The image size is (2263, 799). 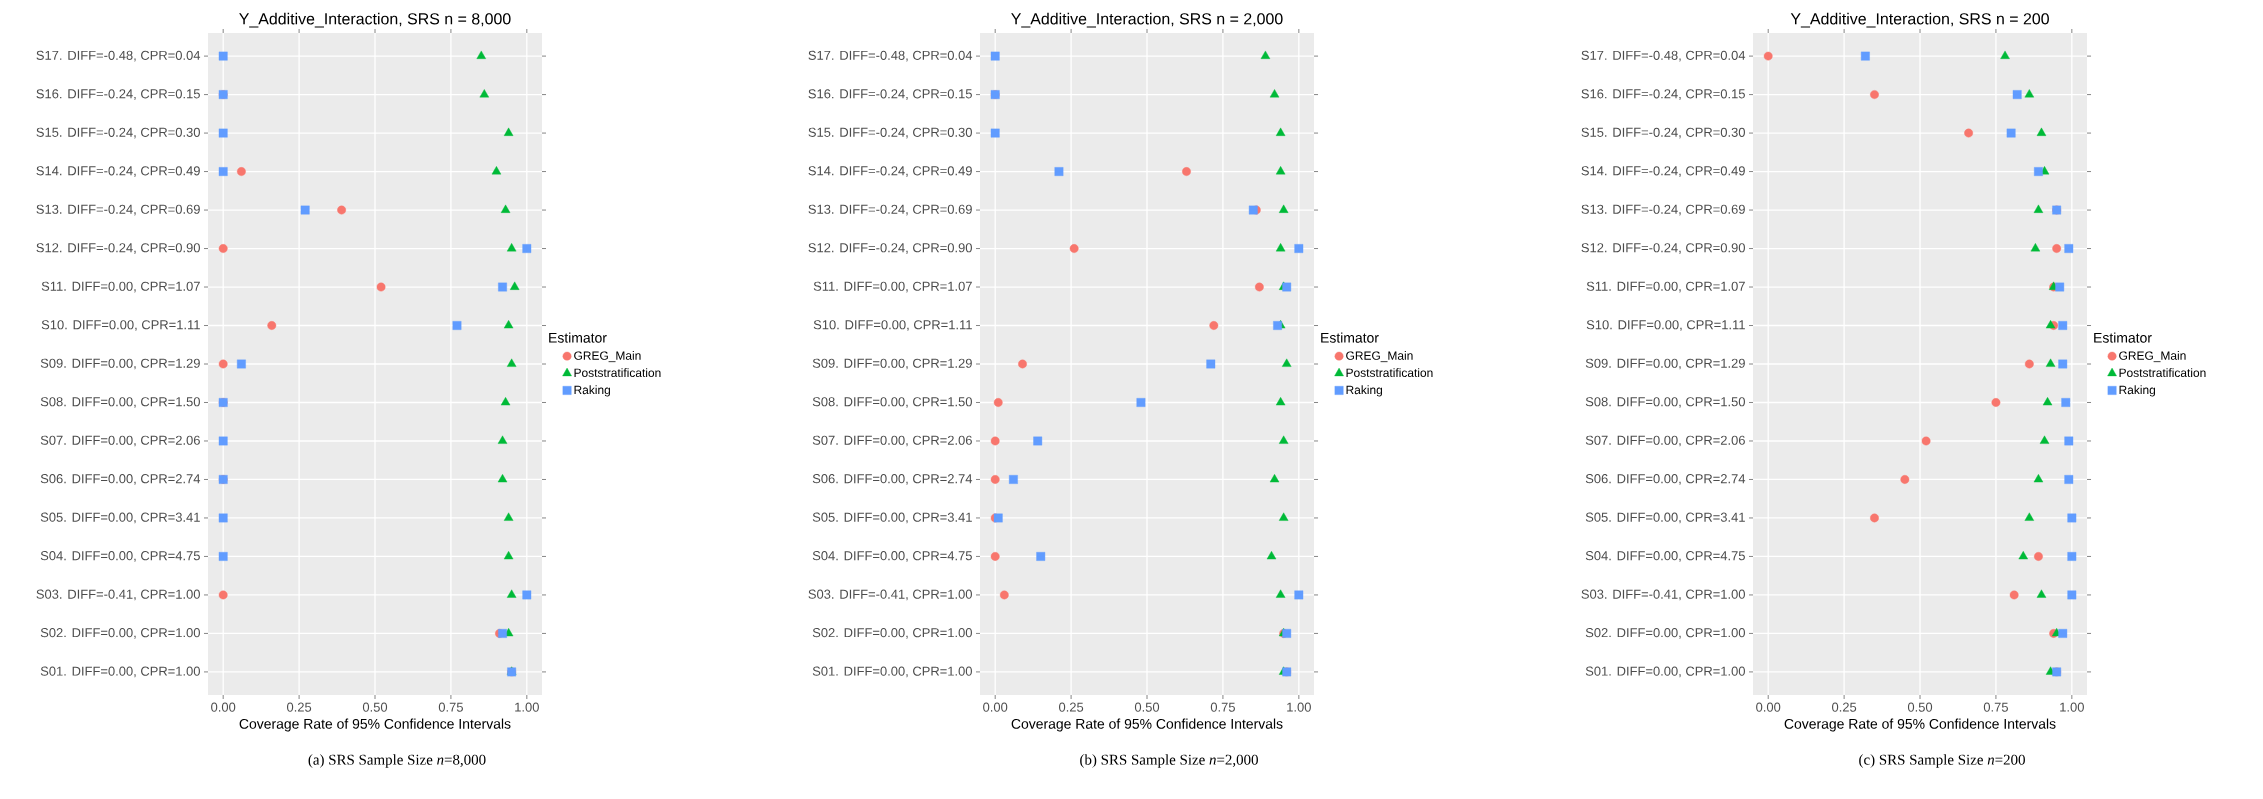 I want to click on chart-title: Y_Additive_Interaction, SRS n = 2,000, so click(x=1147, y=20).